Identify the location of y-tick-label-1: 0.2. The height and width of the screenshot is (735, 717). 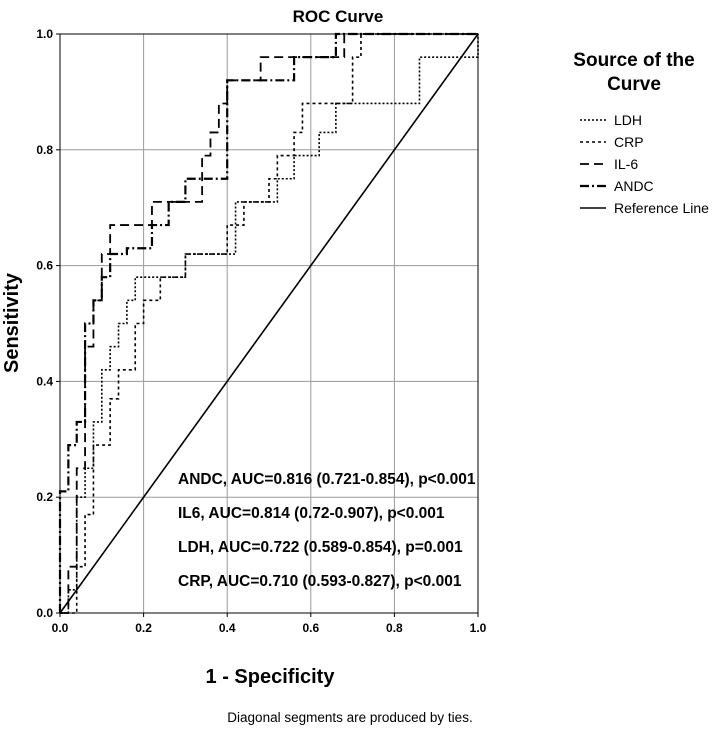
(44, 497).